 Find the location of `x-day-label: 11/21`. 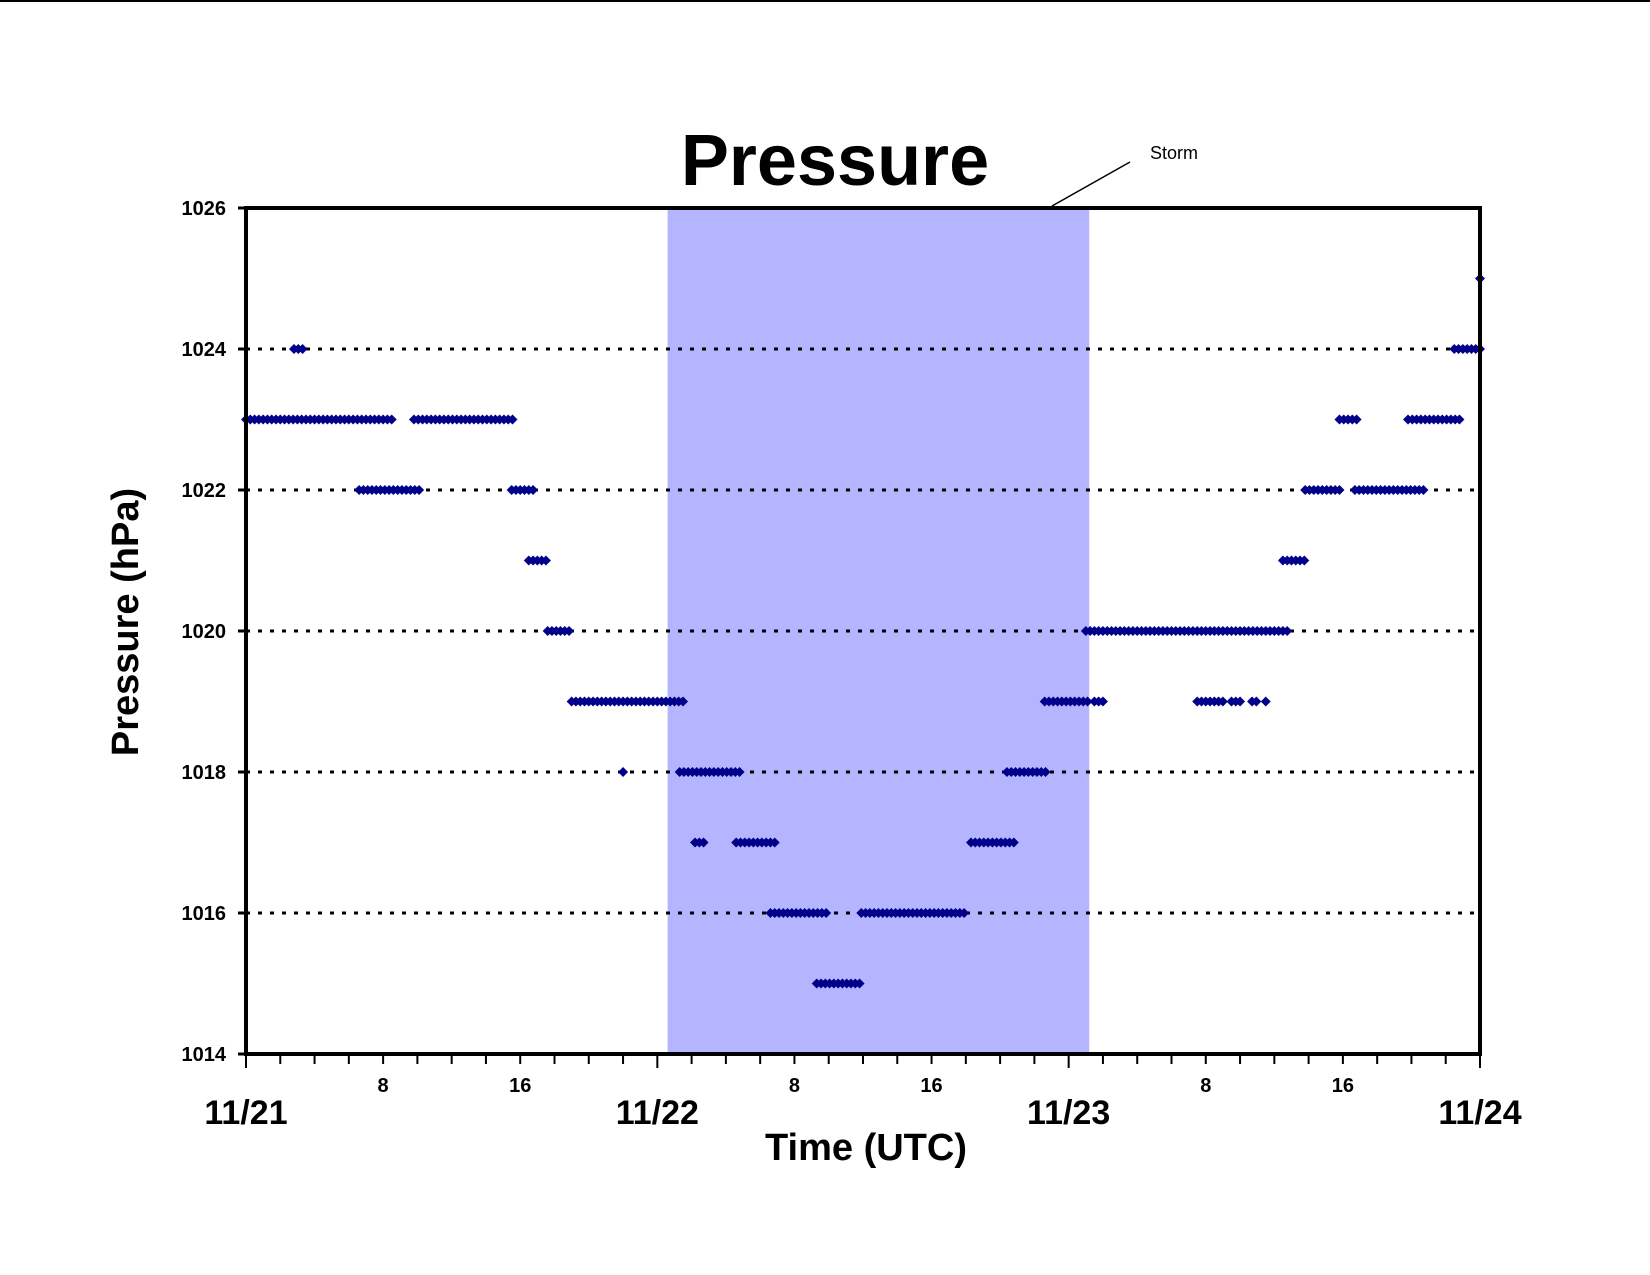

x-day-label: 11/21 is located at coordinates (245, 1113).